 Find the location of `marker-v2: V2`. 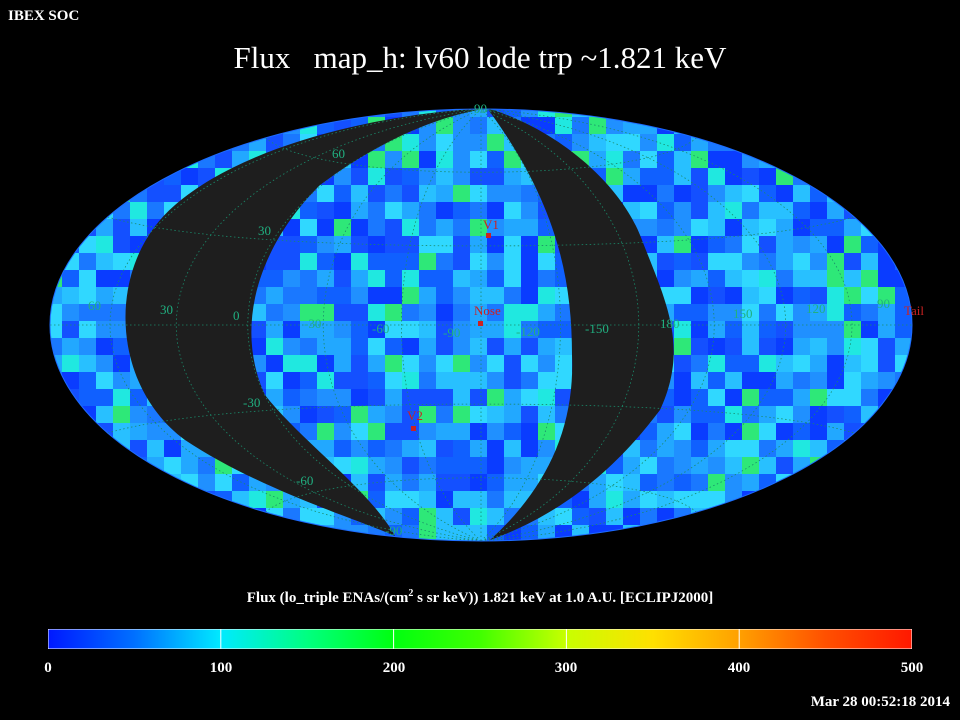

marker-v2: V2 is located at coordinates (415, 419).